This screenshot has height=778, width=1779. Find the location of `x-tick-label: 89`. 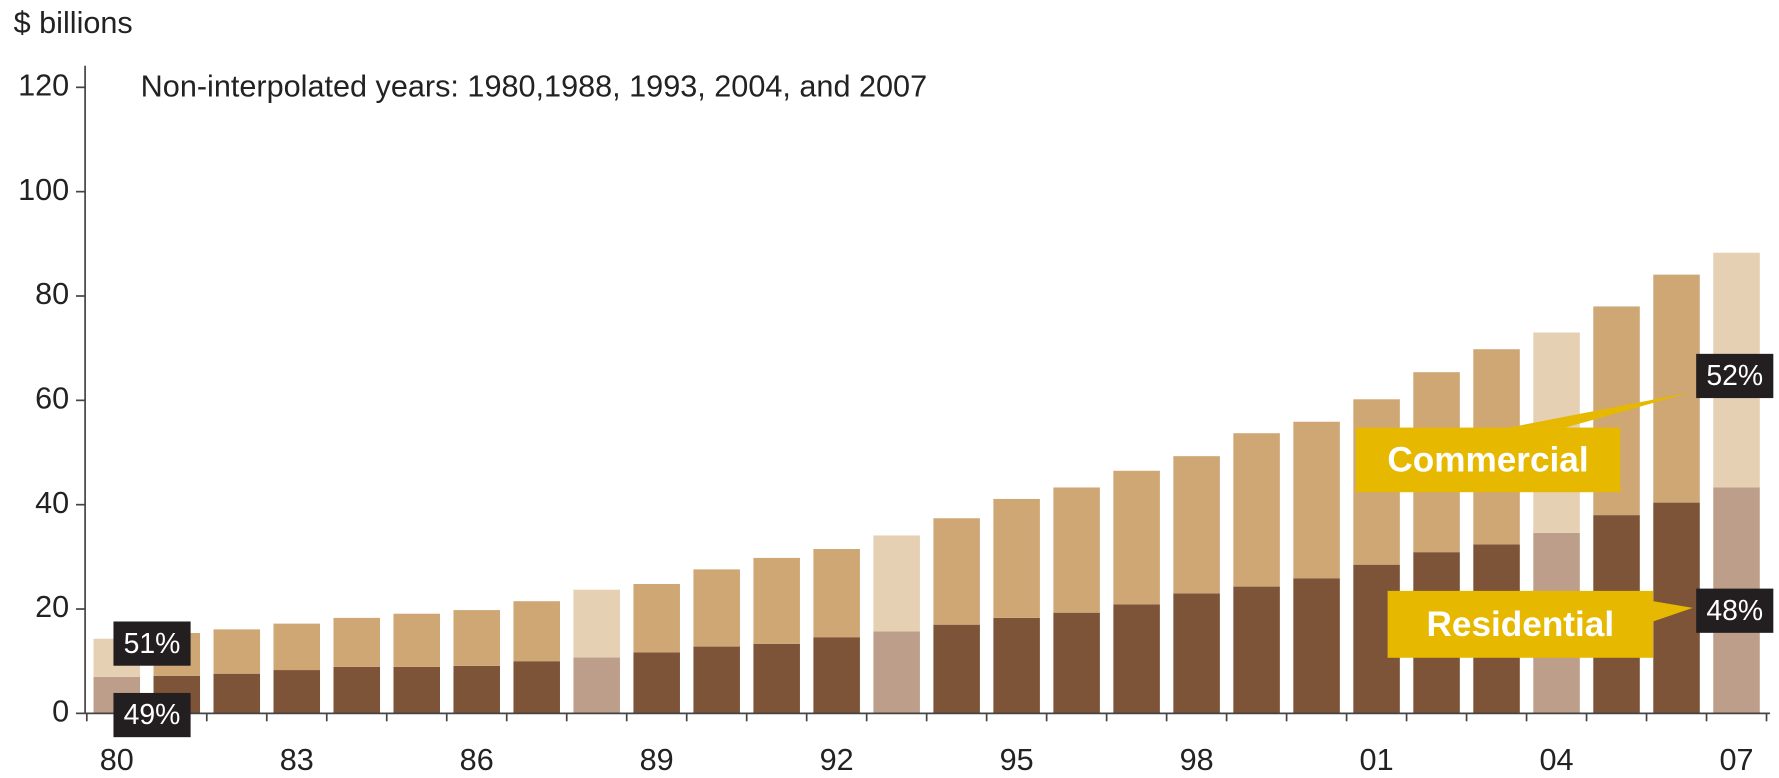

x-tick-label: 89 is located at coordinates (657, 760).